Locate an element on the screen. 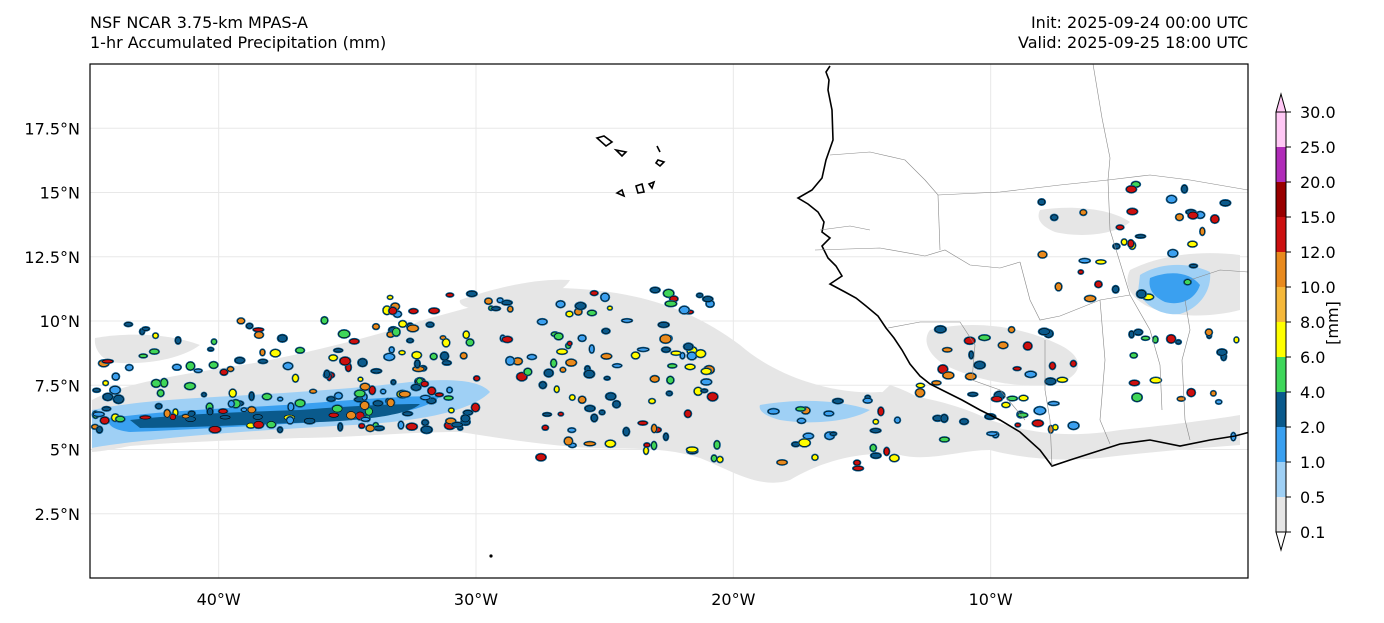 The height and width of the screenshot is (623, 1384). lat-tick-label: 10°N is located at coordinates (60, 321).